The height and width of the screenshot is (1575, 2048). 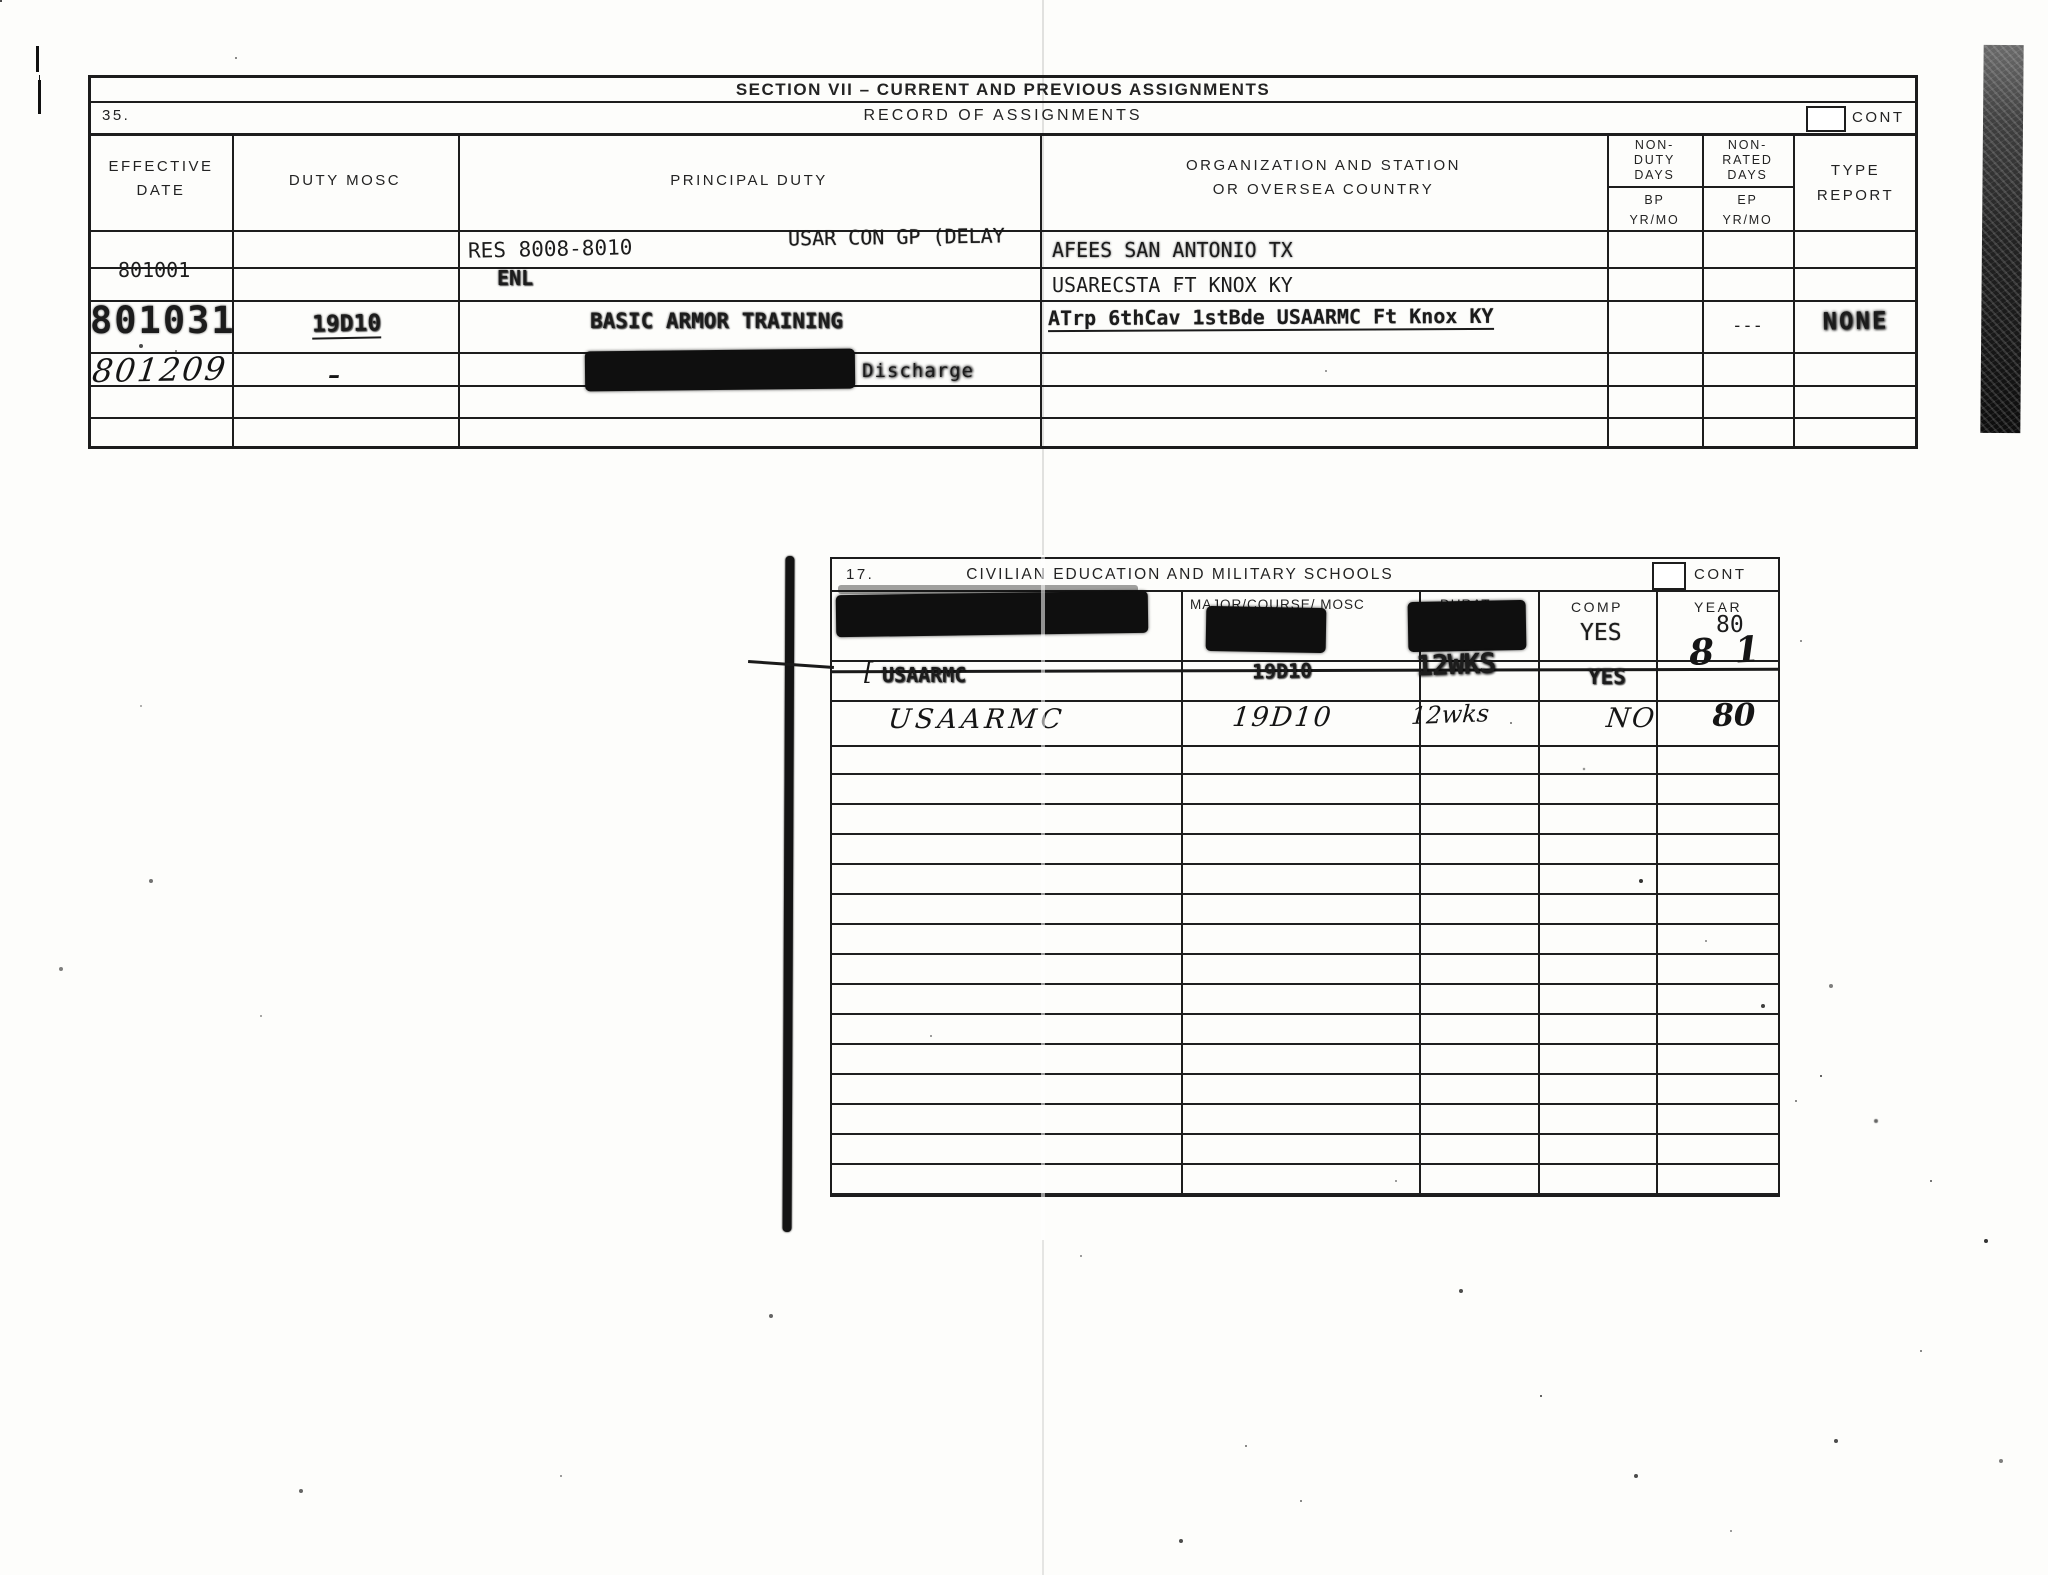 What do you see at coordinates (1654, 145) in the screenshot?
I see `col-header-nonduty: NON-` at bounding box center [1654, 145].